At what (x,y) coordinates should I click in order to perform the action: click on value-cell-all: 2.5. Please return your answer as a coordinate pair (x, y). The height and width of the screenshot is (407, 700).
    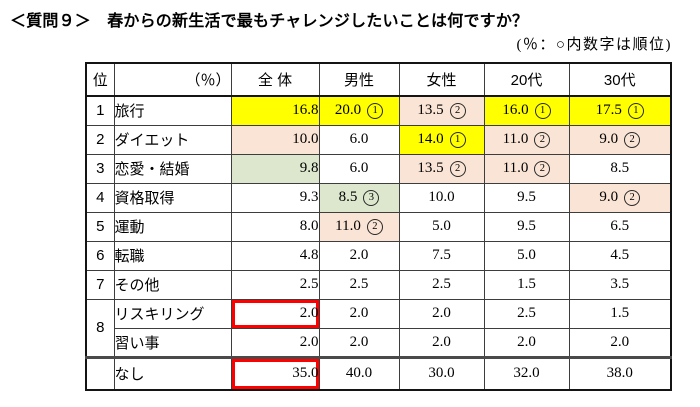
    Looking at the image, I should click on (275, 284).